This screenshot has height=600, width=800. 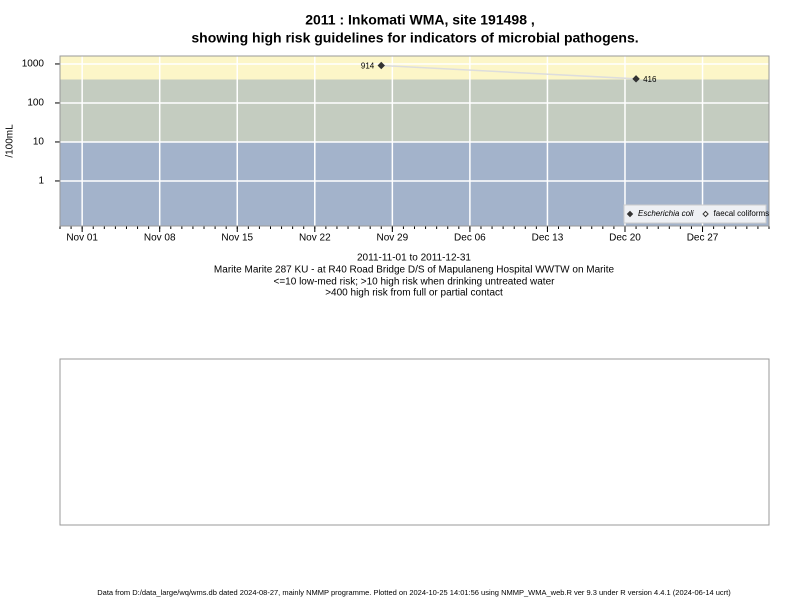 What do you see at coordinates (703, 238) in the screenshot?
I see `x-tick-label: Dec 27` at bounding box center [703, 238].